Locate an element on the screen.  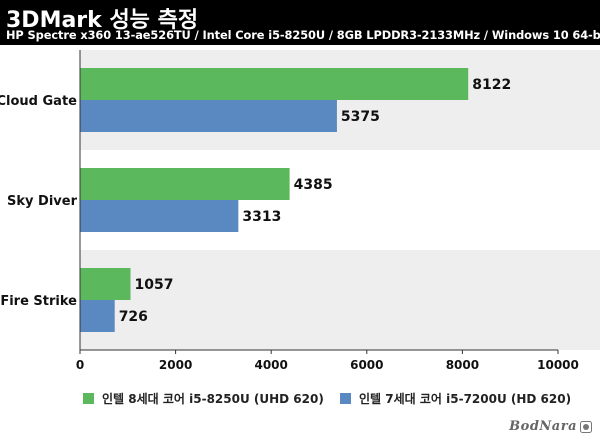
x-tick-label: 4000 is located at coordinates (270, 365).